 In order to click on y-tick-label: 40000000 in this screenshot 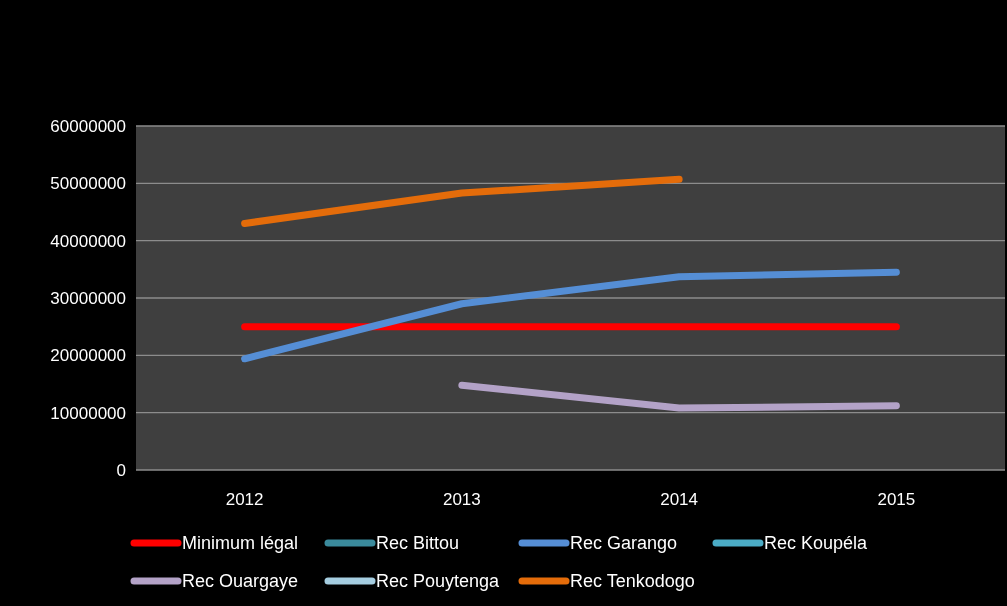, I will do `click(88, 241)`.